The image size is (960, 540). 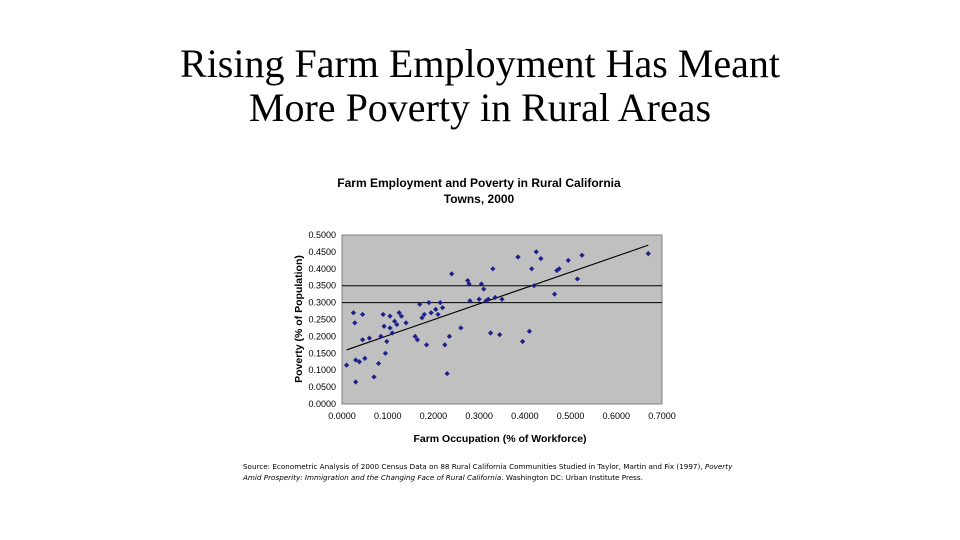 What do you see at coordinates (525, 416) in the screenshot?
I see `x-tick-label: 0.4000` at bounding box center [525, 416].